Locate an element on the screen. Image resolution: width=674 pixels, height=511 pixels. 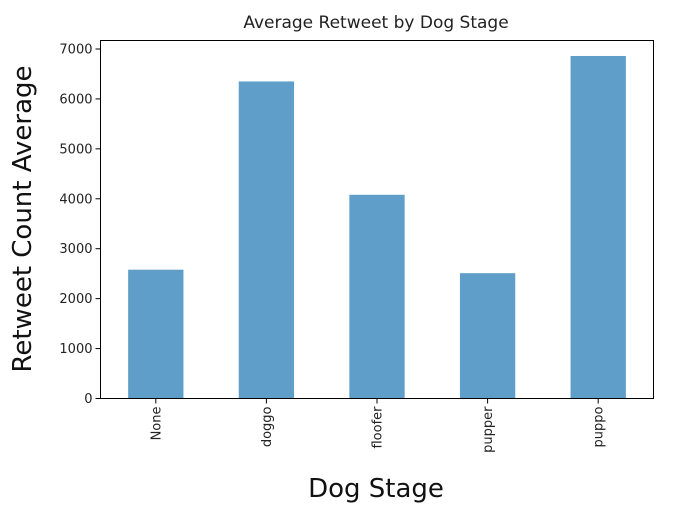
x-tick-label: floofer is located at coordinates (378, 427).